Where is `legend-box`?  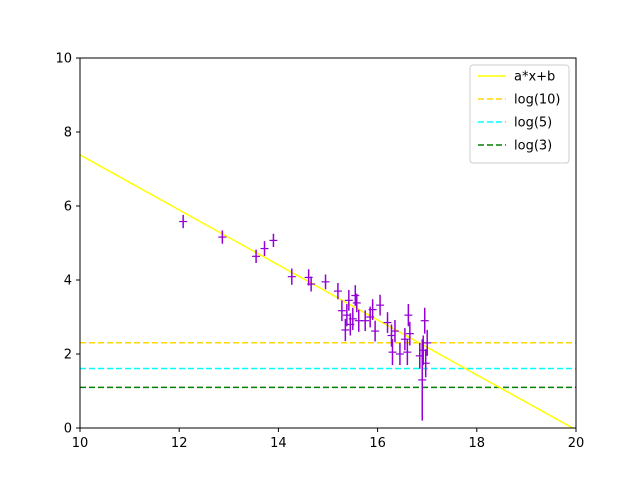
legend-box is located at coordinates (519, 114).